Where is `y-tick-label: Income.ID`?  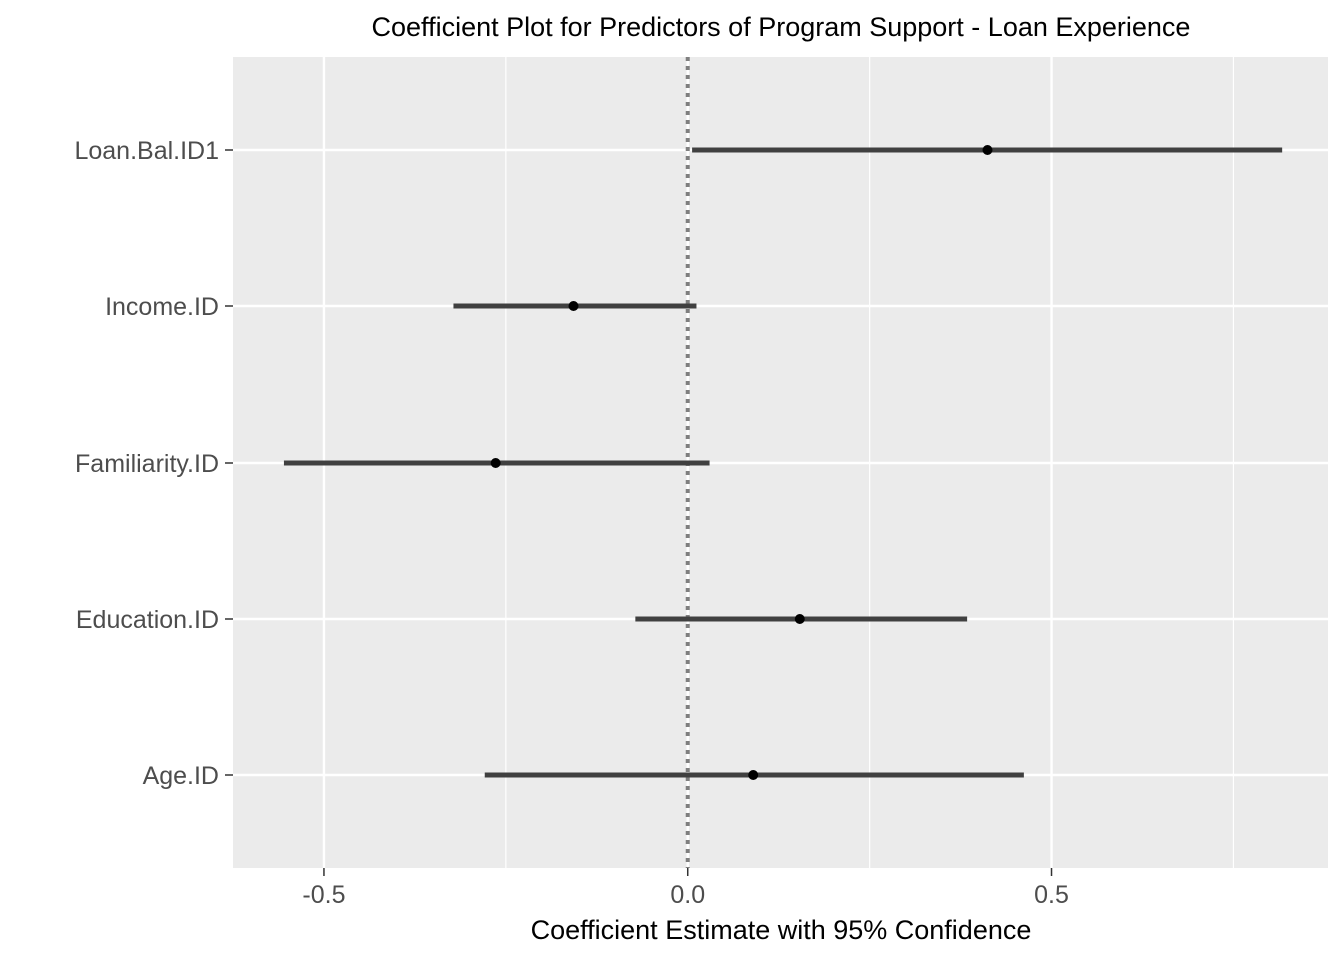 y-tick-label: Income.ID is located at coordinates (162, 307).